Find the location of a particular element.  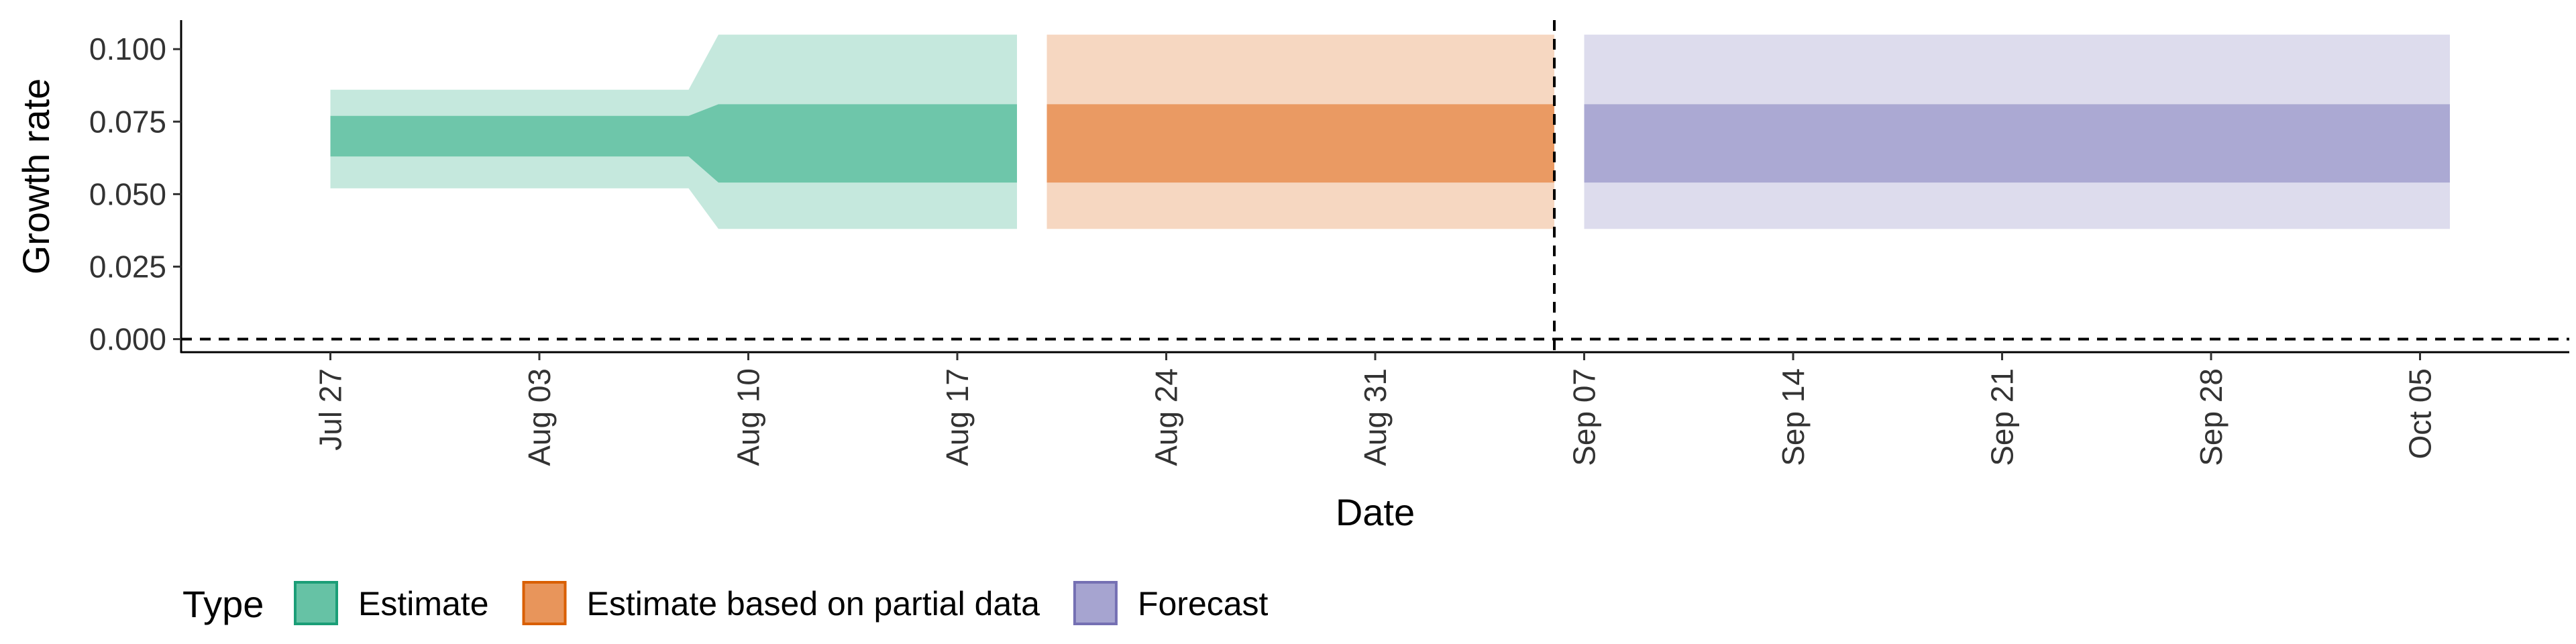

legend-key-estimate-based-on-partial-data is located at coordinates (544, 603).